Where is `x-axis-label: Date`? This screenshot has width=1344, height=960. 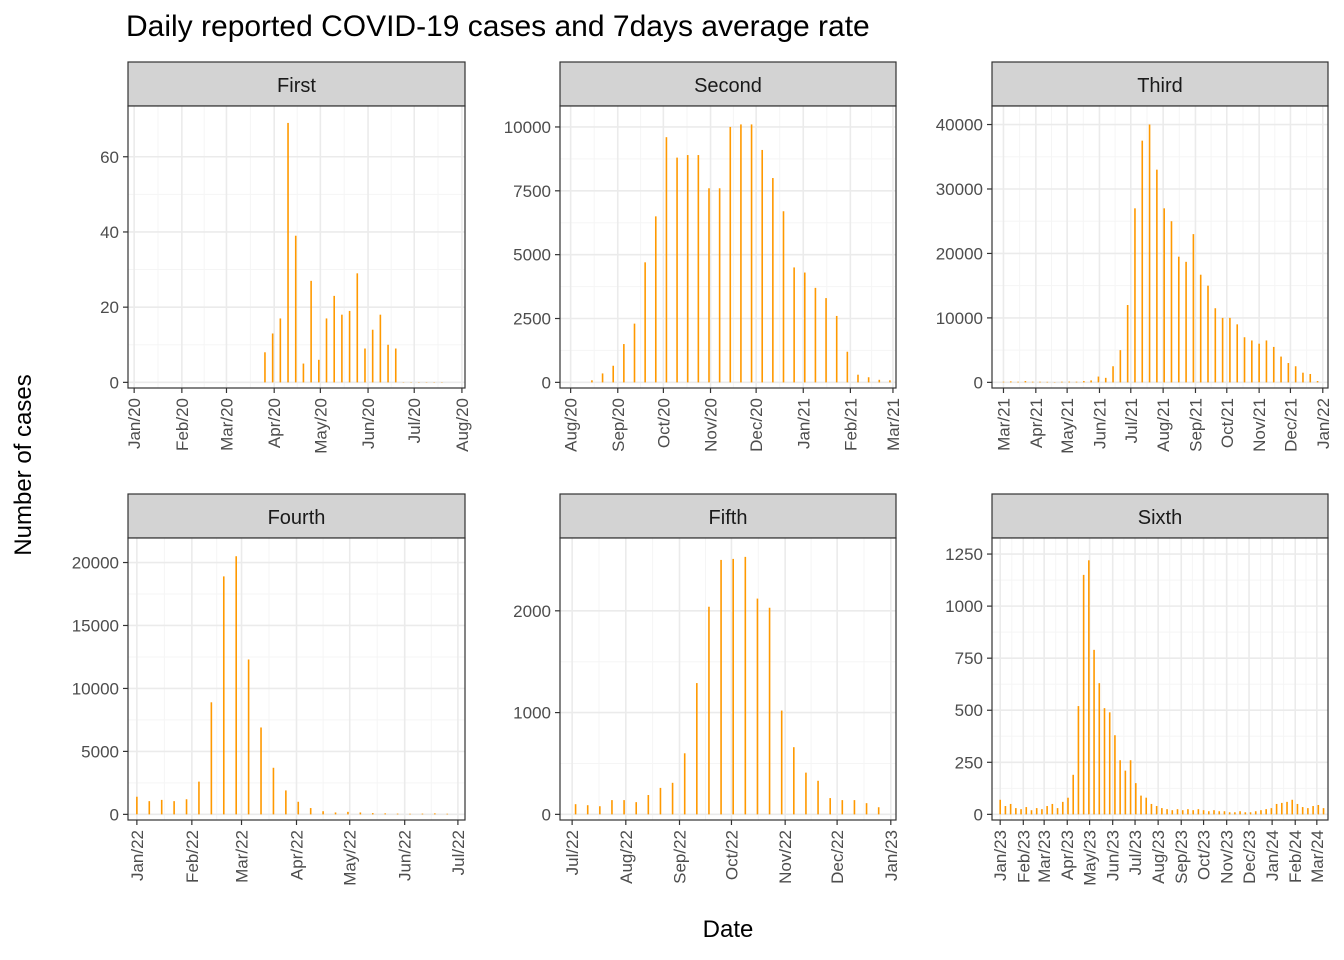
x-axis-label: Date is located at coordinates (728, 929).